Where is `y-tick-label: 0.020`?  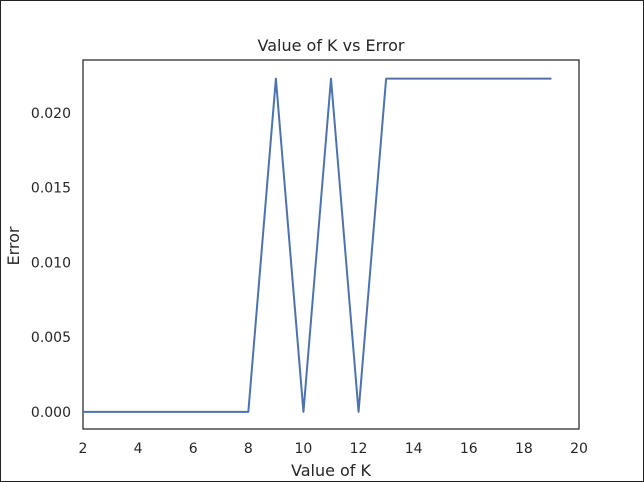 y-tick-label: 0.020 is located at coordinates (51, 114).